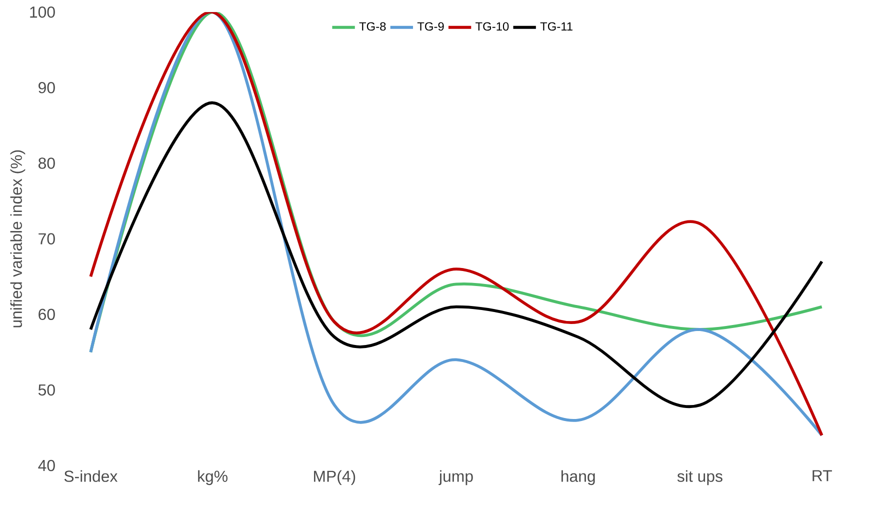  What do you see at coordinates (372, 26) in the screenshot?
I see `legend-label: TG-8` at bounding box center [372, 26].